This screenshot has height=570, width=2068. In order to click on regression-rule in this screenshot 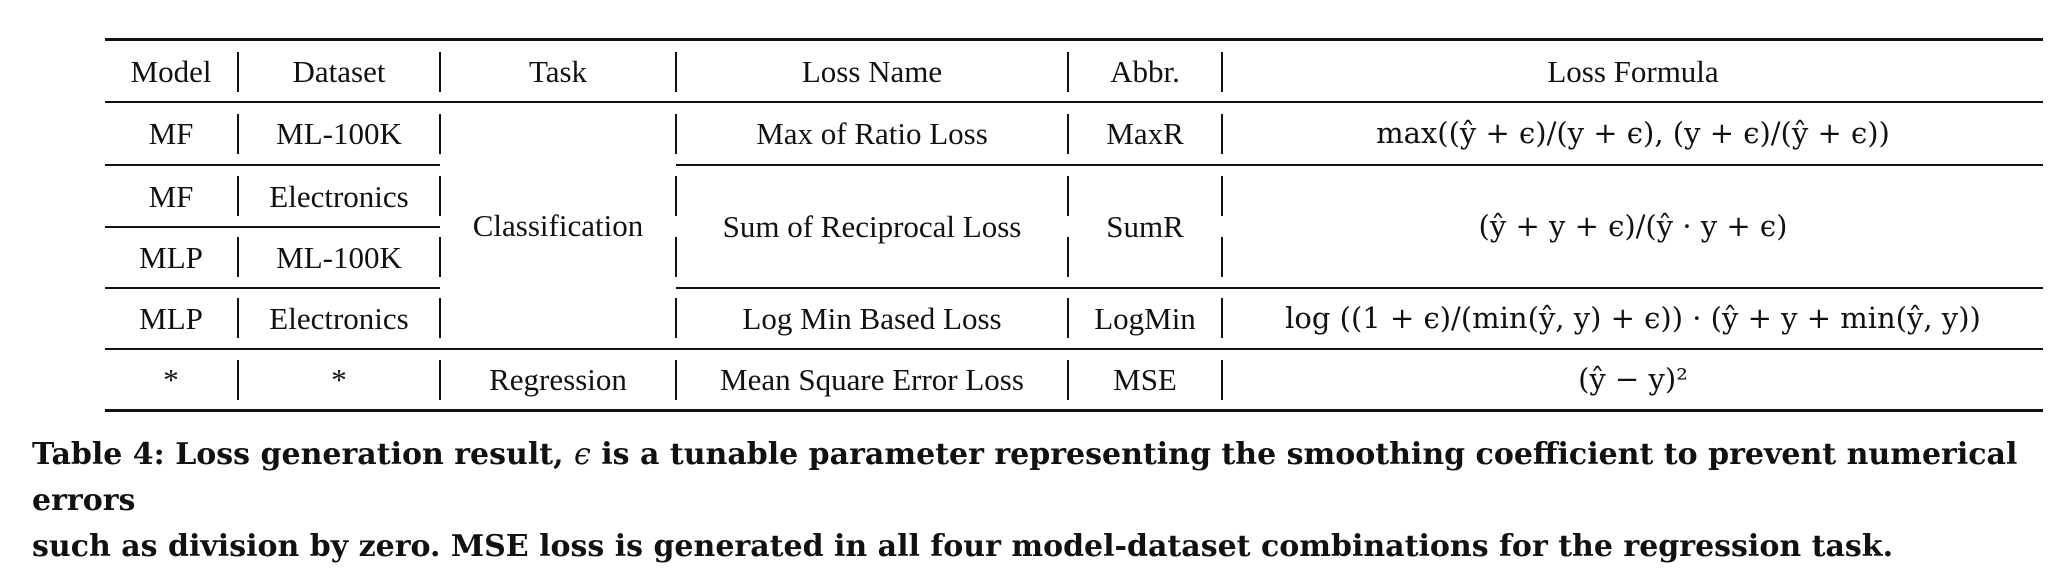, I will do `click(1074, 349)`.